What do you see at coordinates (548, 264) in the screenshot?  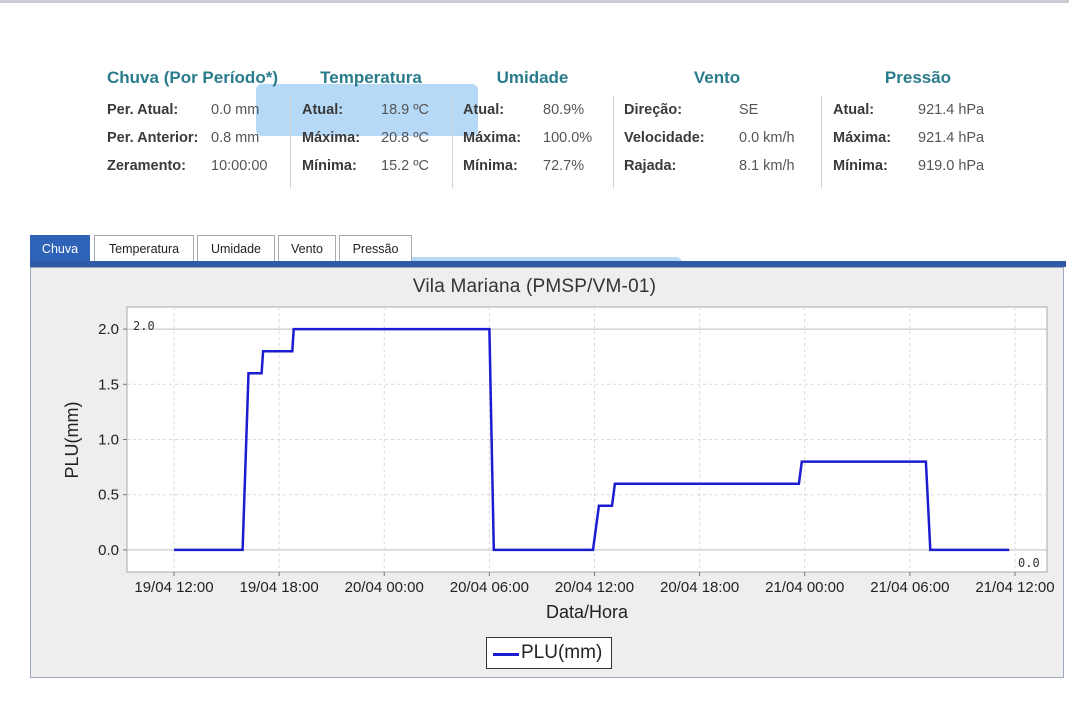 I see `tab-bar` at bounding box center [548, 264].